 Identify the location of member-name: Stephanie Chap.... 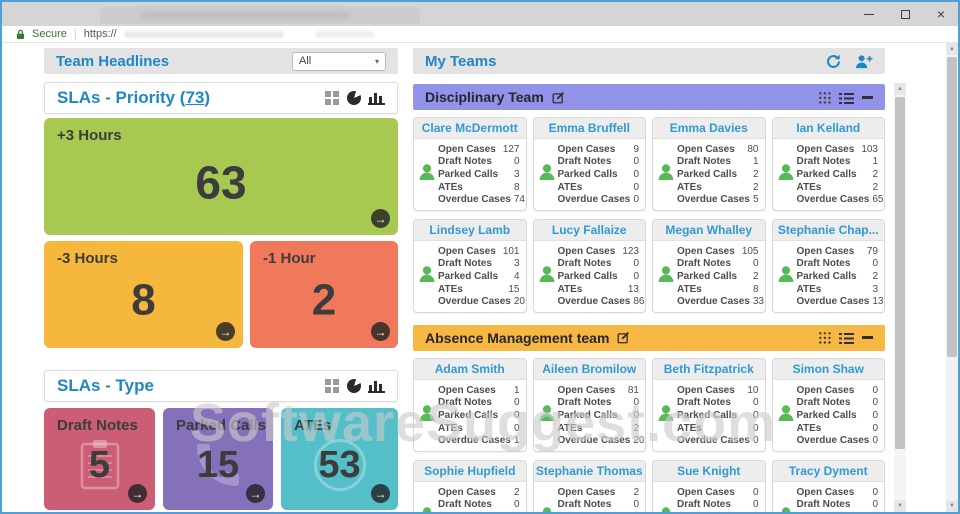
(828, 230).